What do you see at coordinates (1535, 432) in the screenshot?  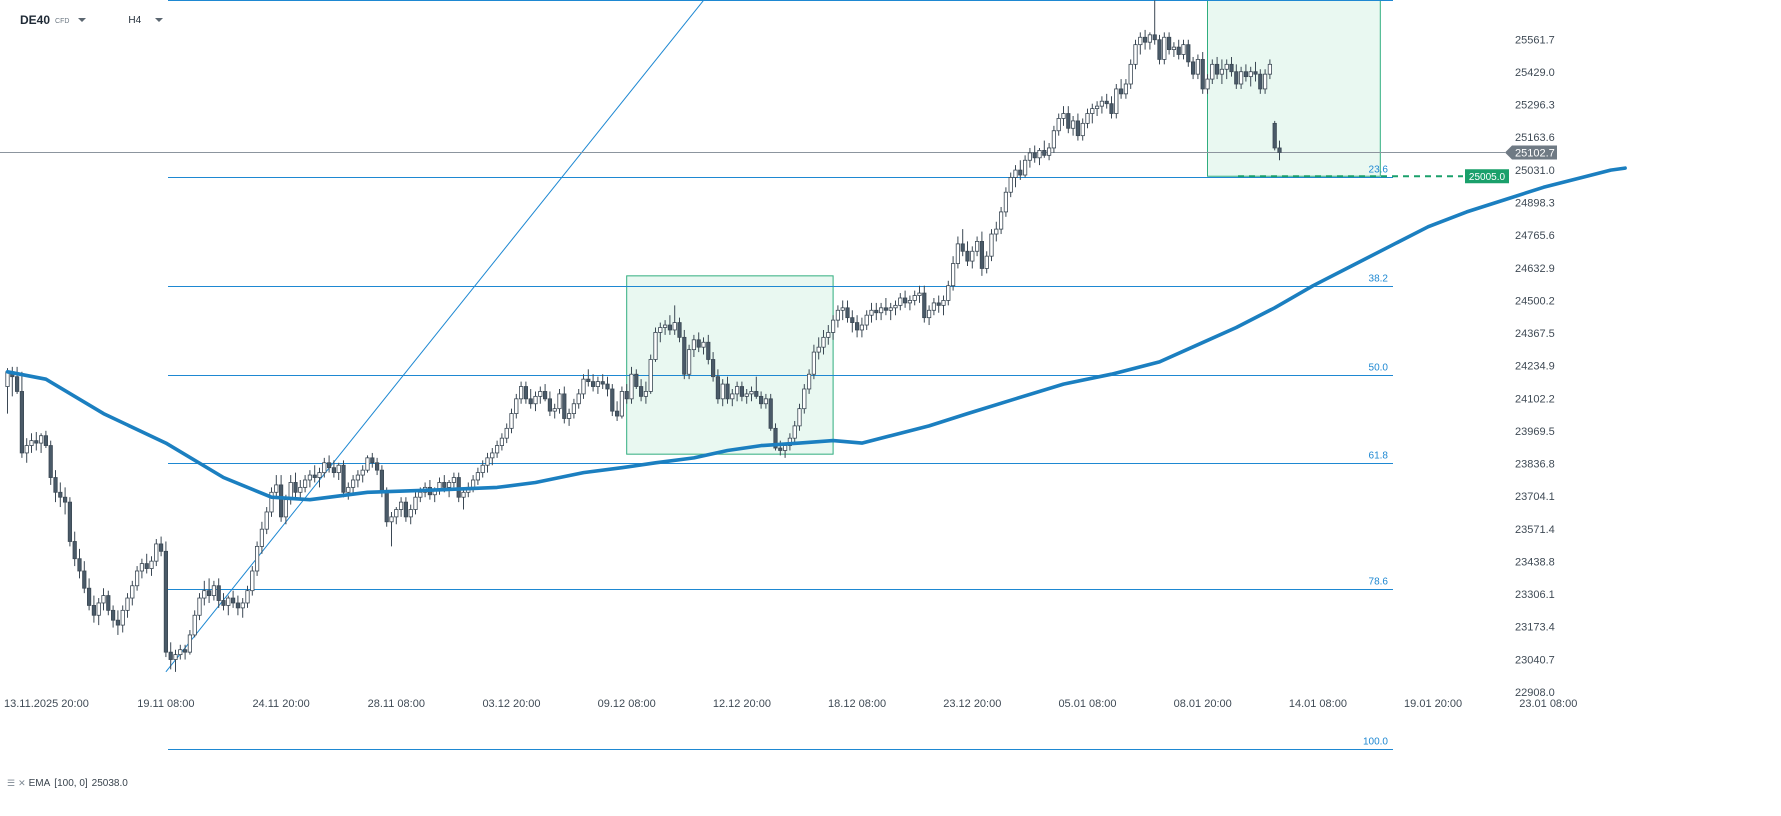 I see `y-tick-label: 23969.5` at bounding box center [1535, 432].